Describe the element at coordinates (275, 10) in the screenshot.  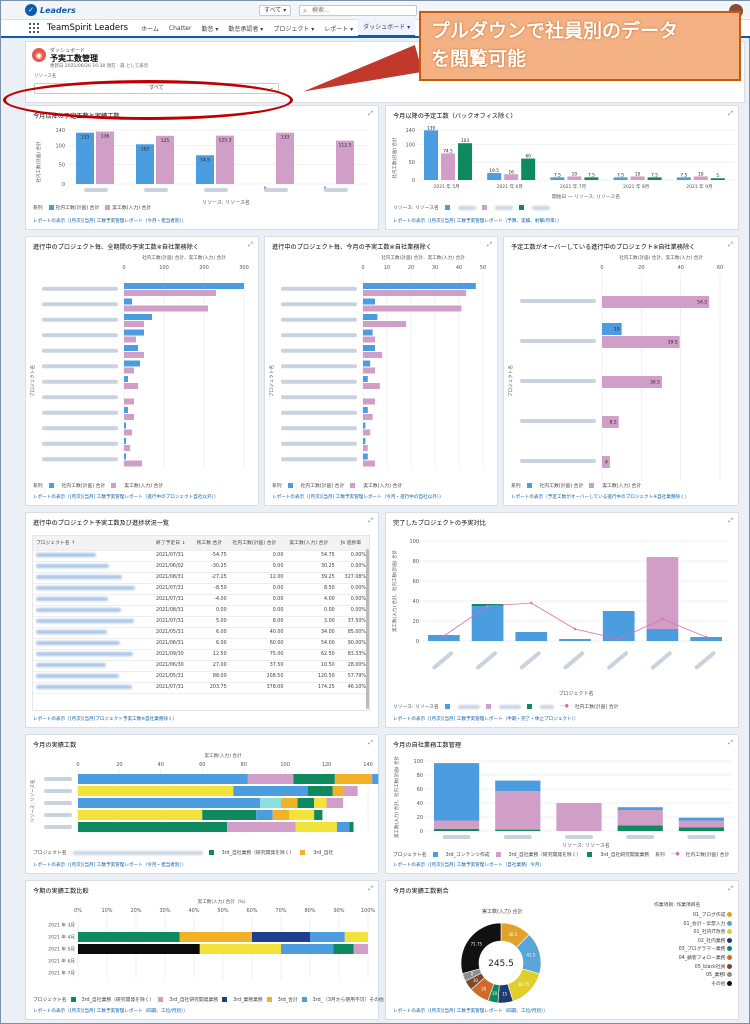
I see `search-scope-dropdown: すべて ▾` at that location.